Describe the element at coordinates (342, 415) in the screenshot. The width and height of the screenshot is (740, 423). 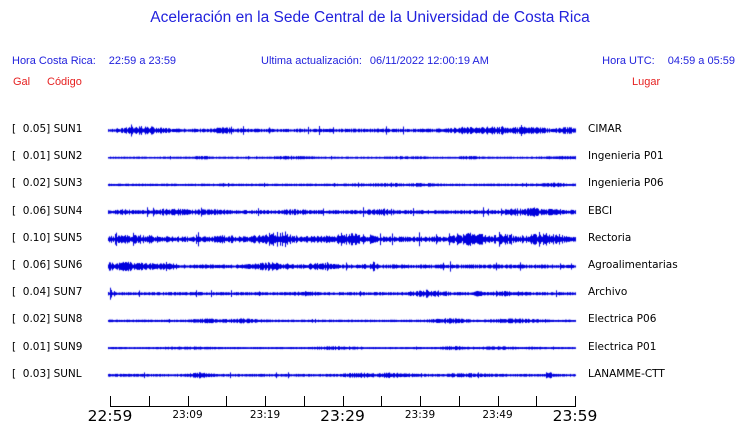
I see `axis-tick-label: 23:29` at that location.